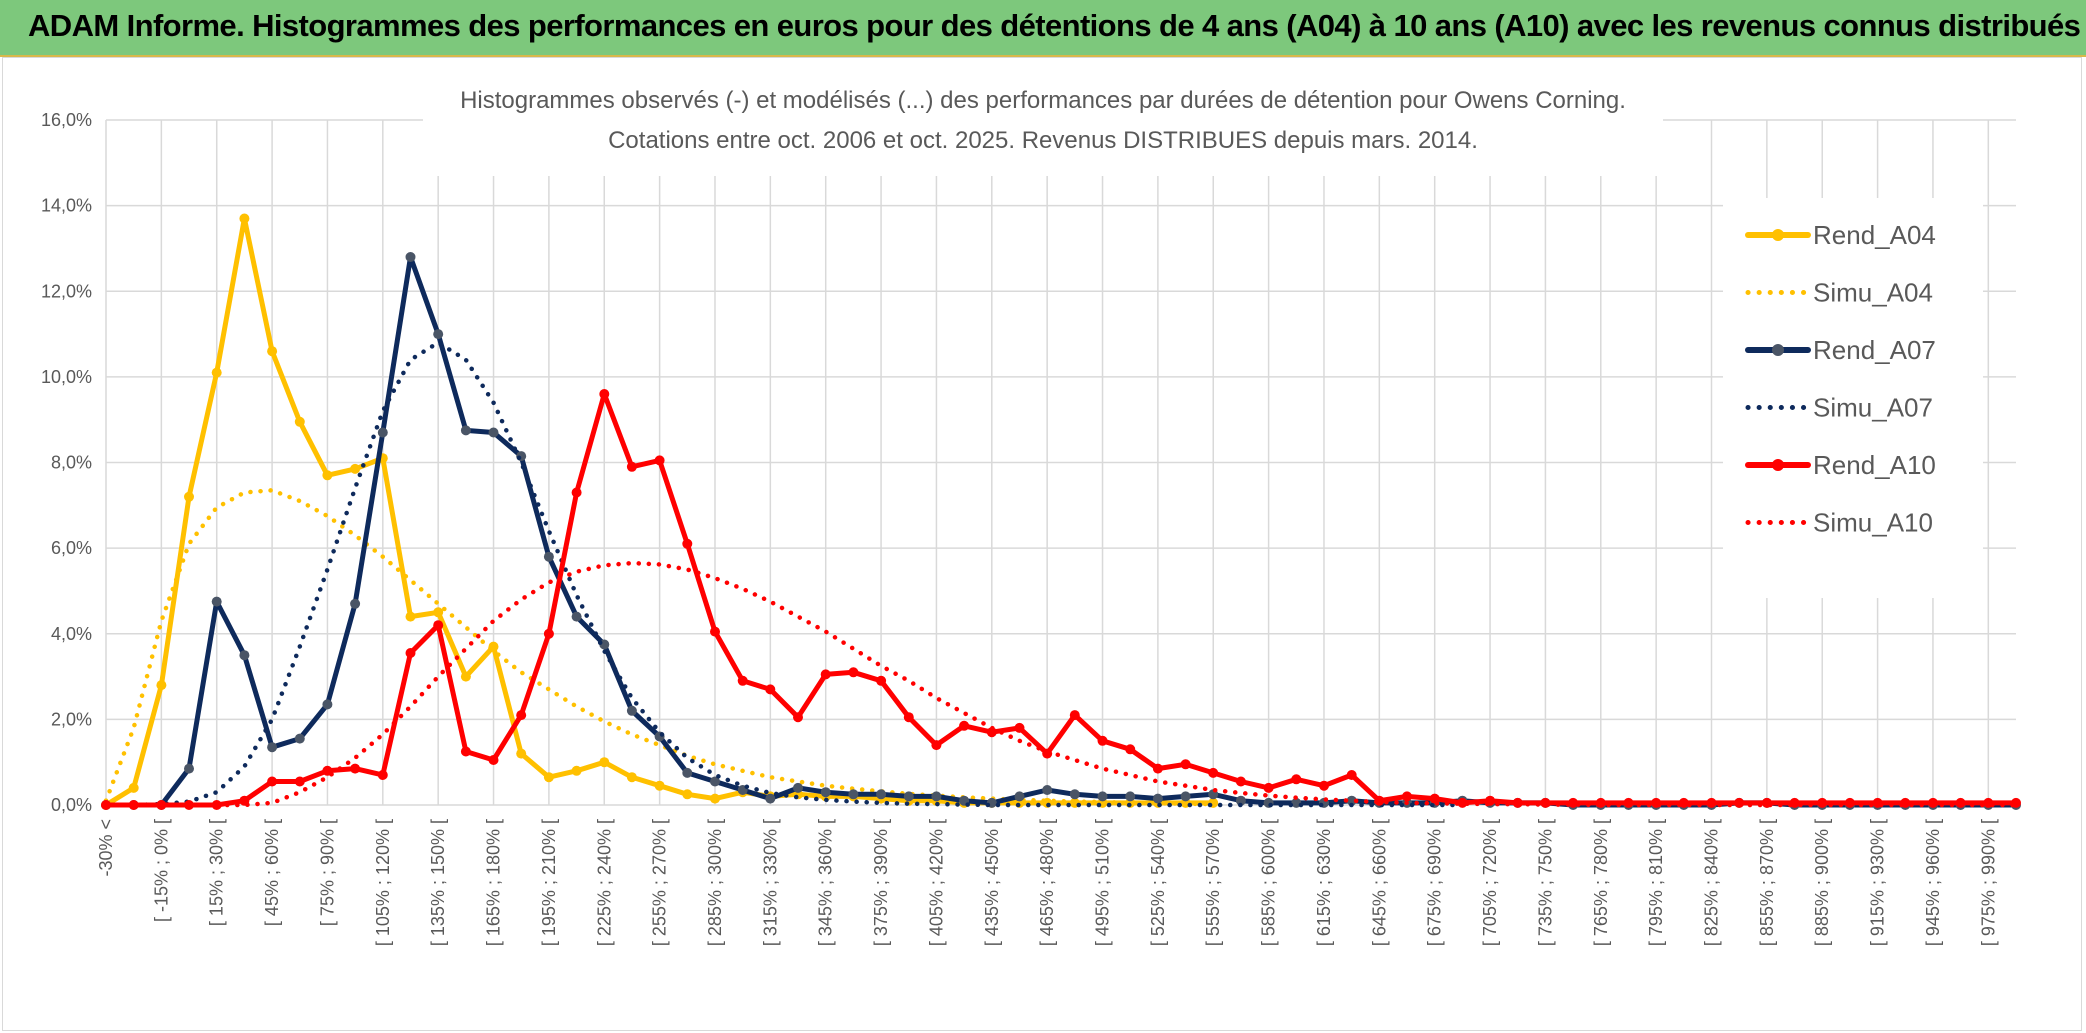 This screenshot has height=1033, width=2086. What do you see at coordinates (1379, 882) in the screenshot?
I see `x-tick-label: [ 645% ; 660% [` at bounding box center [1379, 882].